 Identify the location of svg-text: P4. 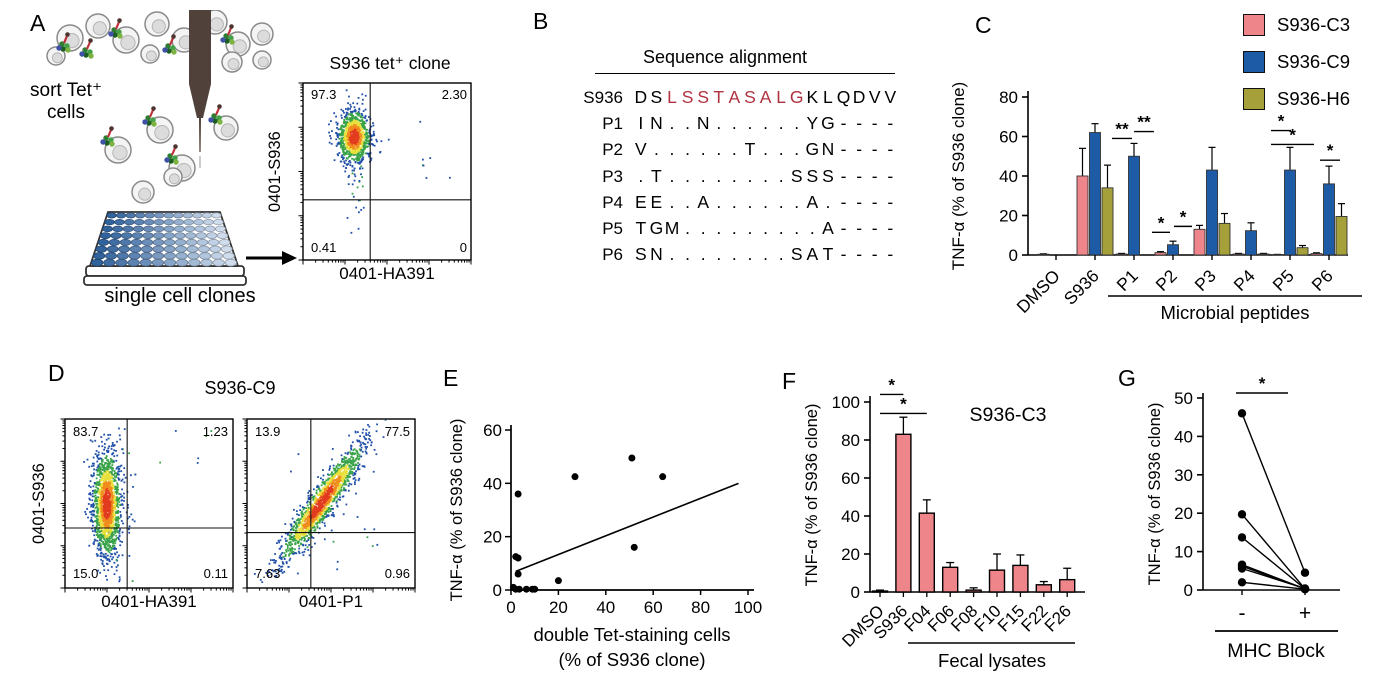
(1244, 279).